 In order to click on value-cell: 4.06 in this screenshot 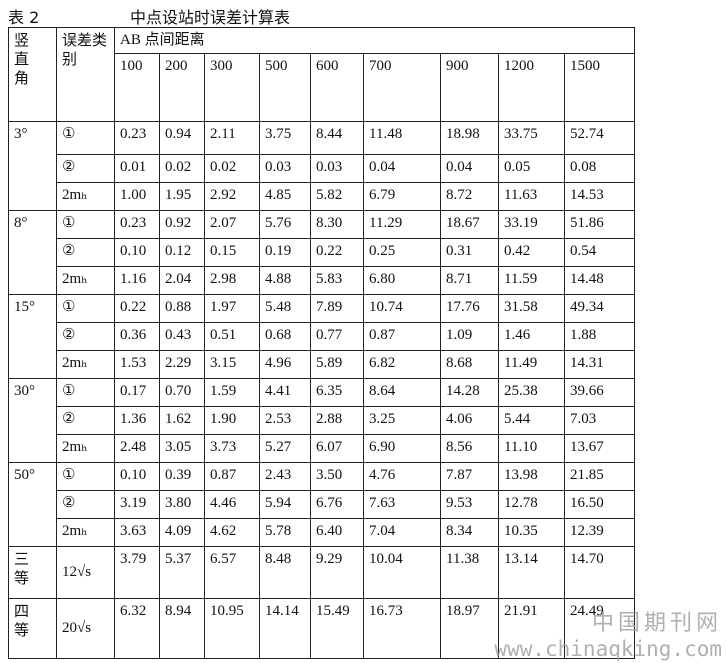, I will do `click(469, 420)`.